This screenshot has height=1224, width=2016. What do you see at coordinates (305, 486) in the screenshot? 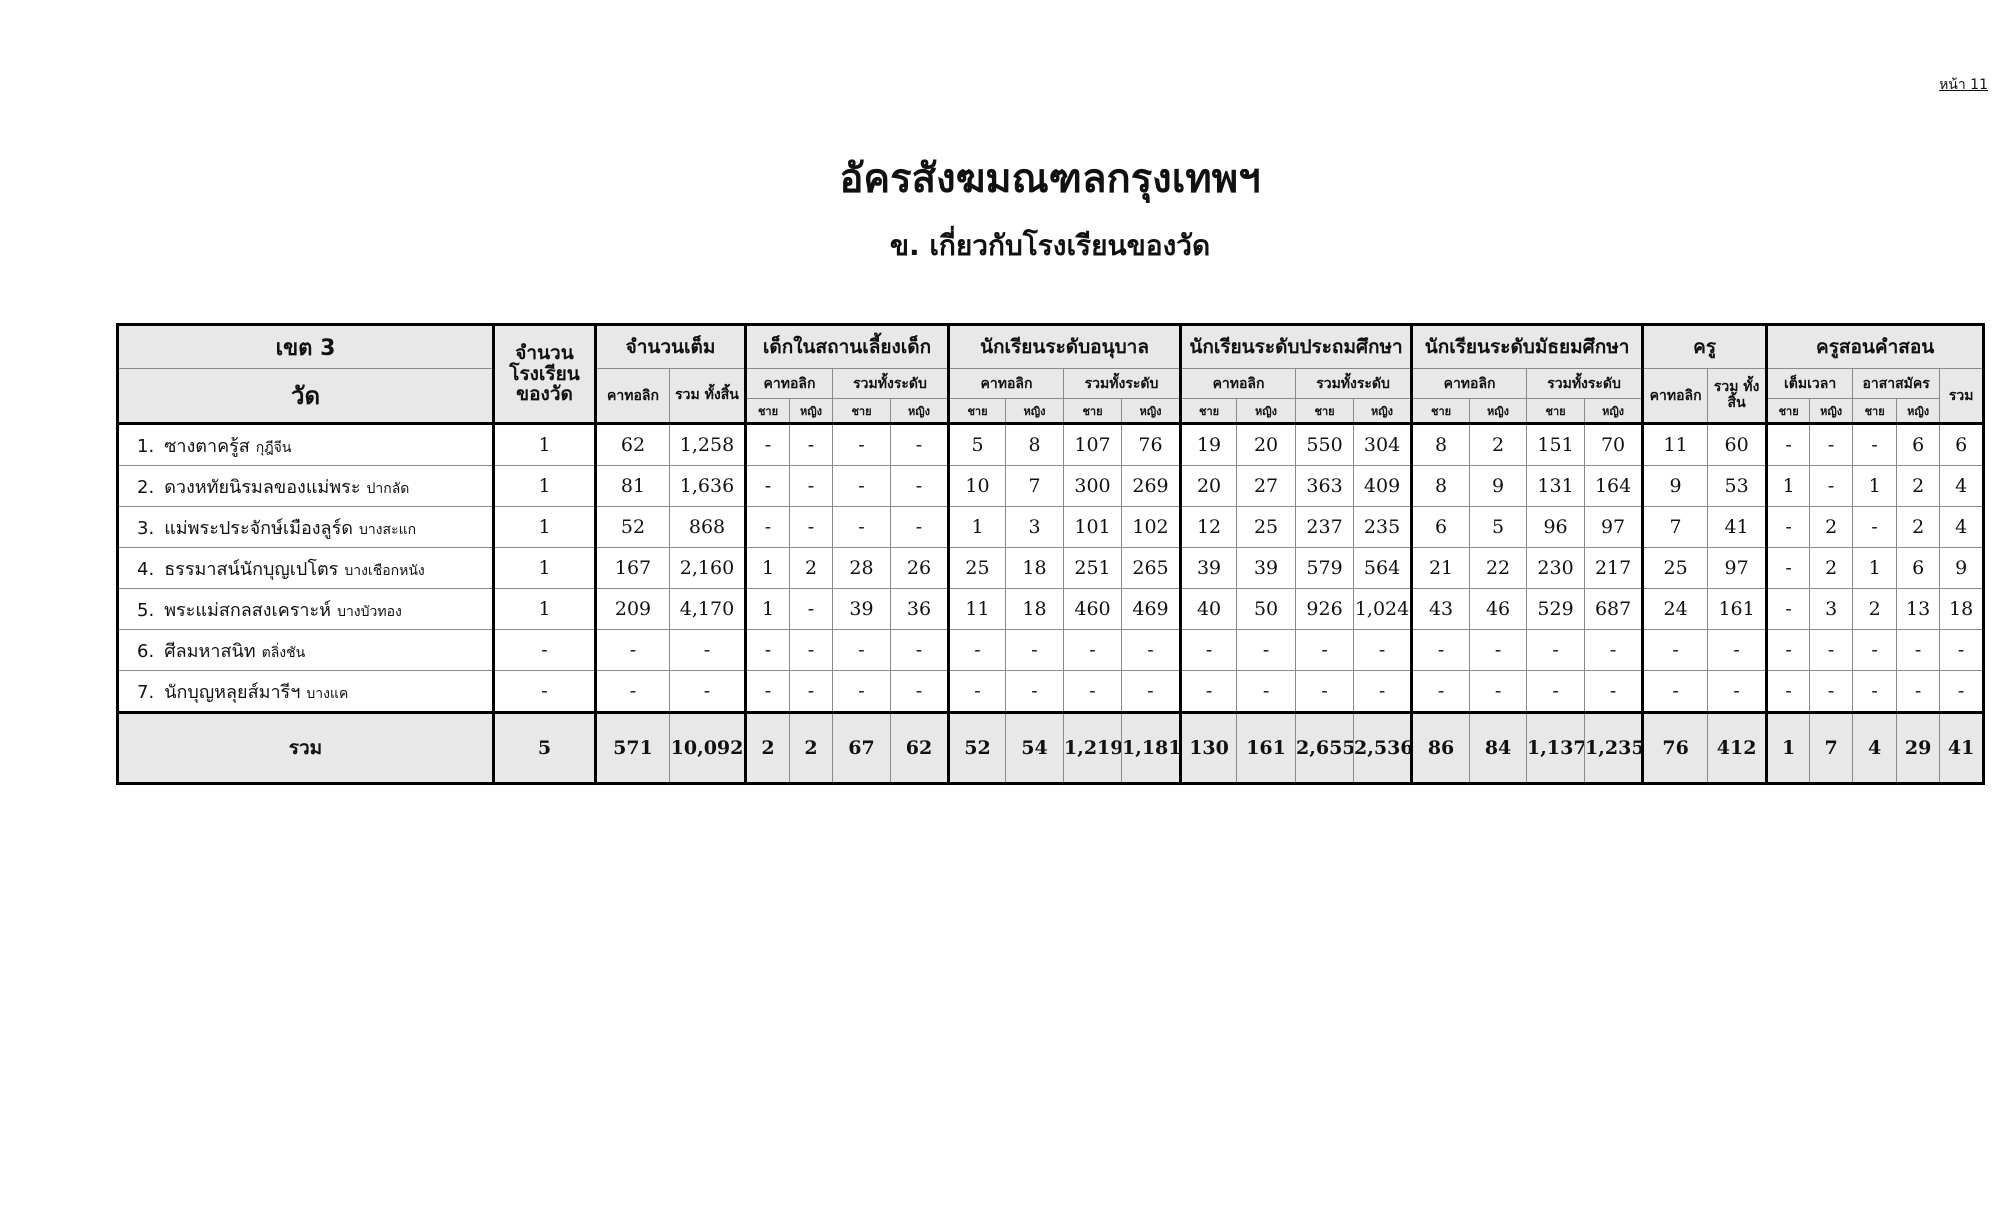
I see `parish-cell: 2. ดวงหทัยนิรมลของแม่พระ ปากลัด` at bounding box center [305, 486].